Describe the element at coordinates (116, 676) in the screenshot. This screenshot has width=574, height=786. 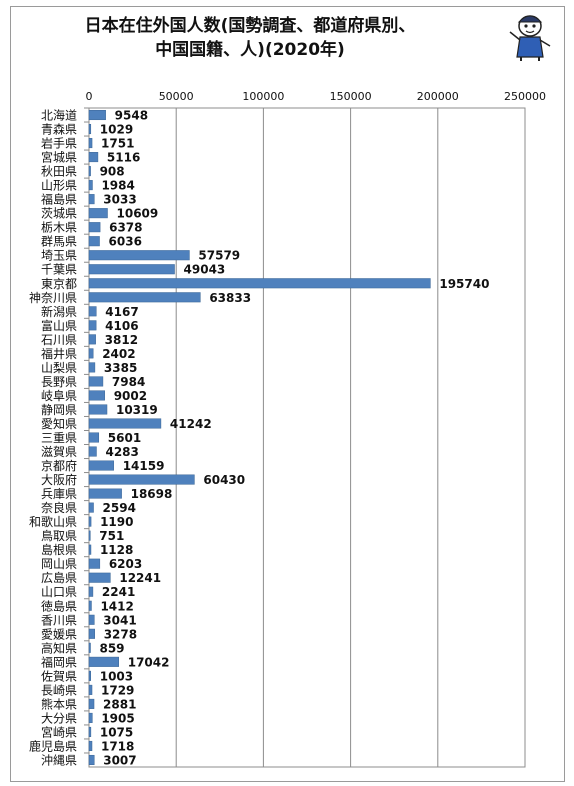
I see `data-label: 1003` at that location.